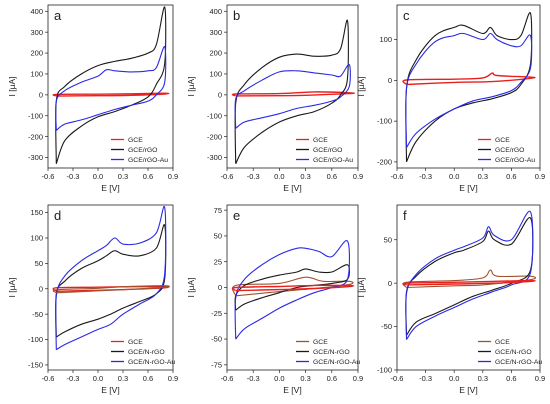 This screenshot has height=404, width=550. What do you see at coordinates (48, 378) in the screenshot?
I see `x-tick-label-d-0: -0.6` at bounding box center [48, 378].